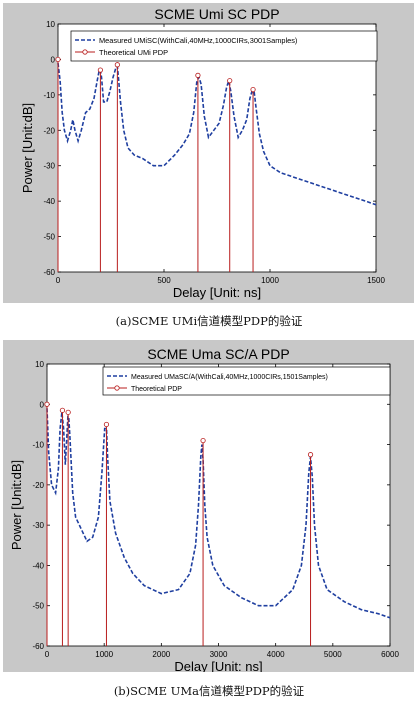  I want to click on chart-title: SCME Uma SC/A PDP, so click(218, 354).